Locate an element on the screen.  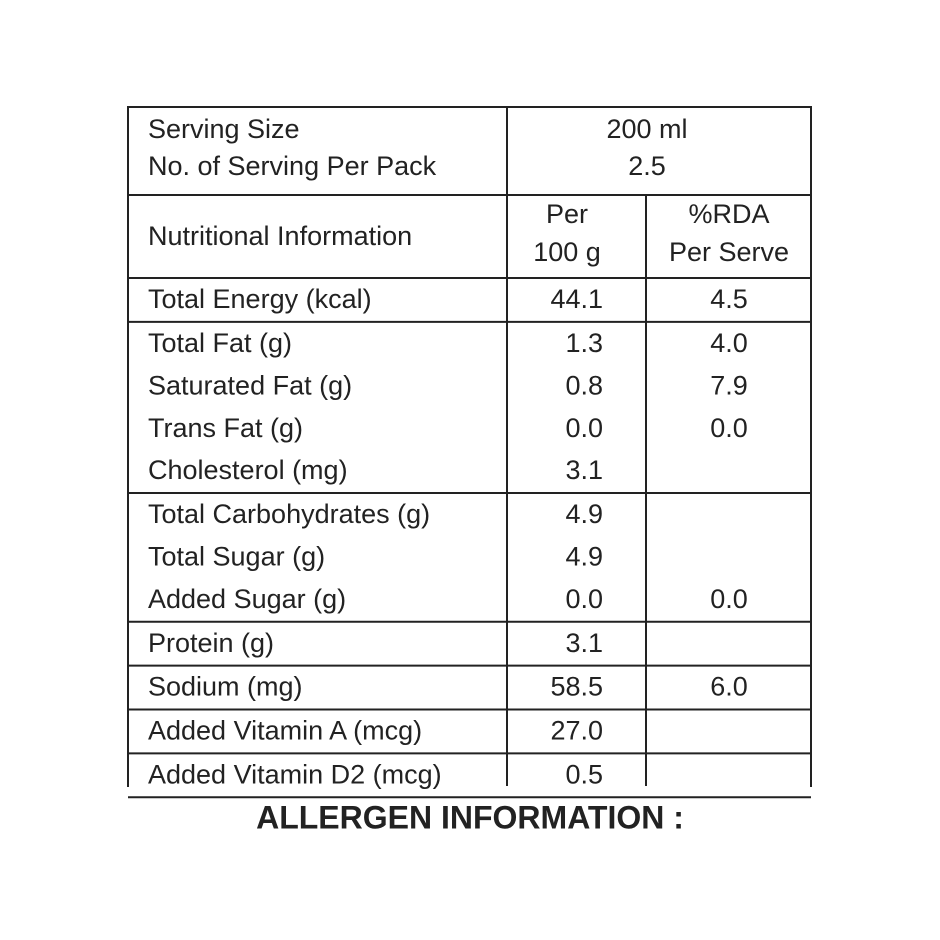
column-header: 100 g is located at coordinates (567, 252).